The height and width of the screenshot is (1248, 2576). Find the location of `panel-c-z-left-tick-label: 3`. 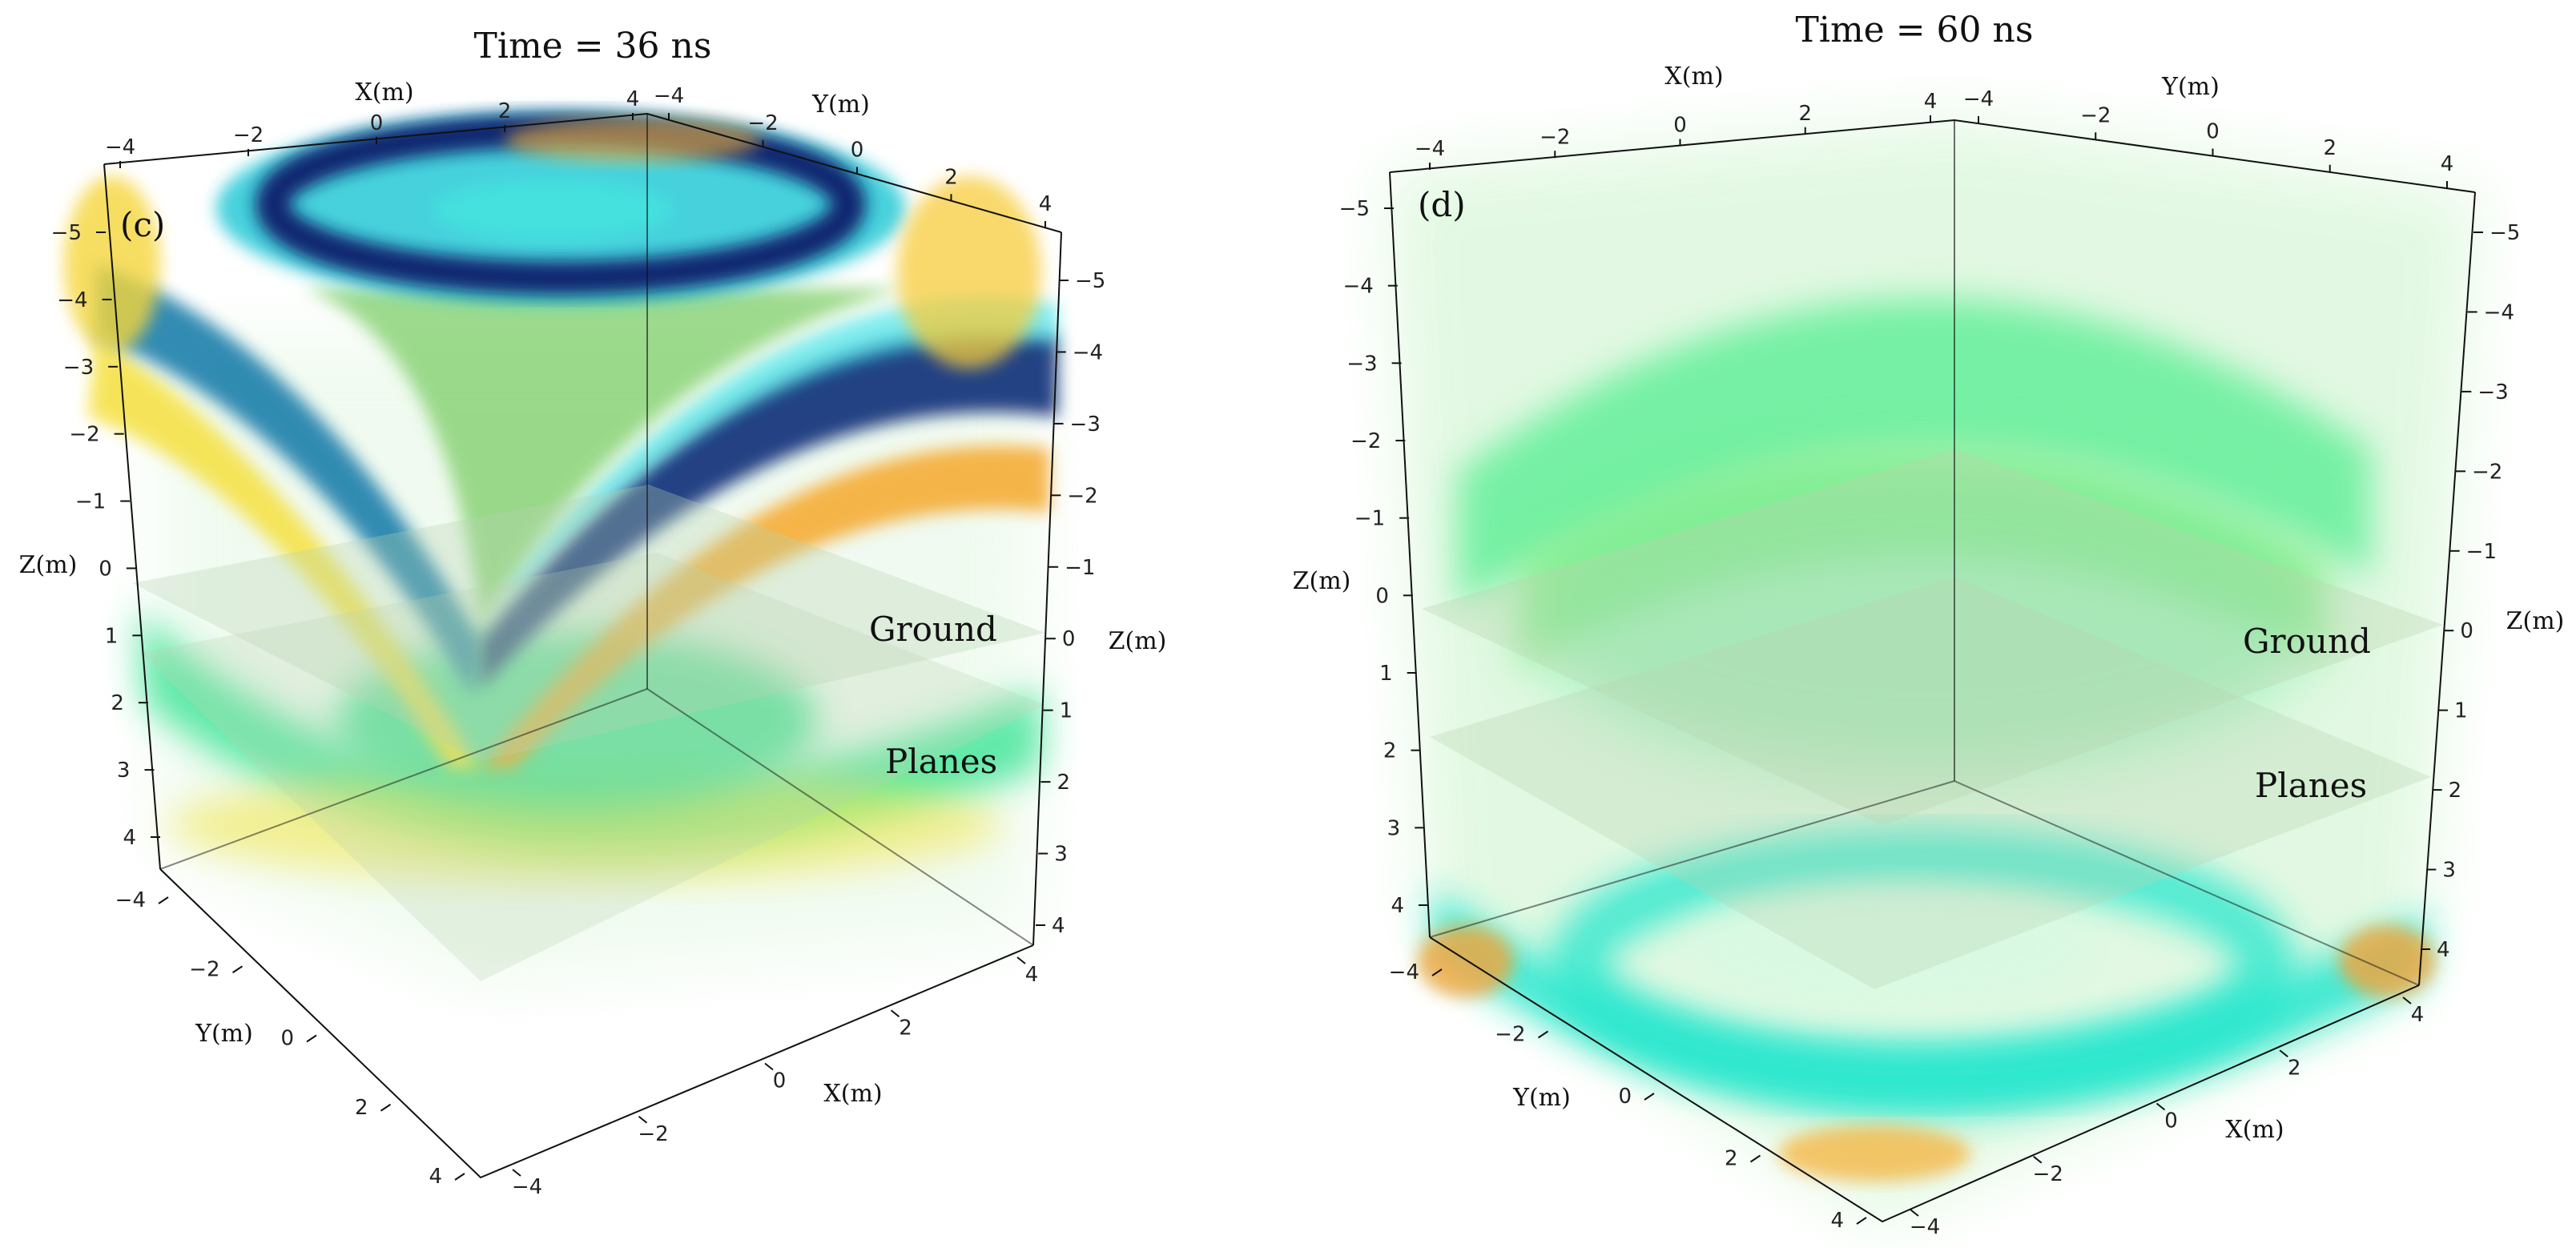

panel-c-z-left-tick-label: 3 is located at coordinates (124, 771).